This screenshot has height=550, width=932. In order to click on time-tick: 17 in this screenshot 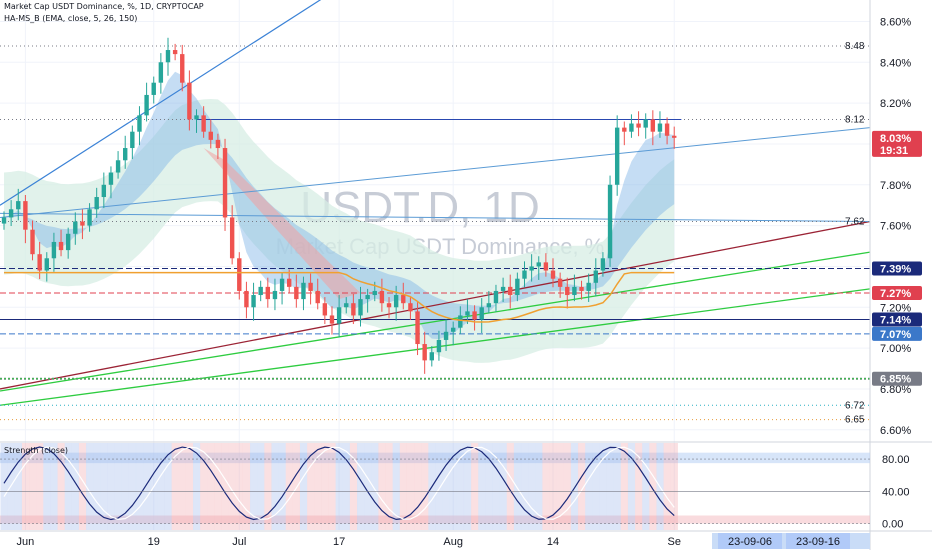, I will do `click(339, 542)`.